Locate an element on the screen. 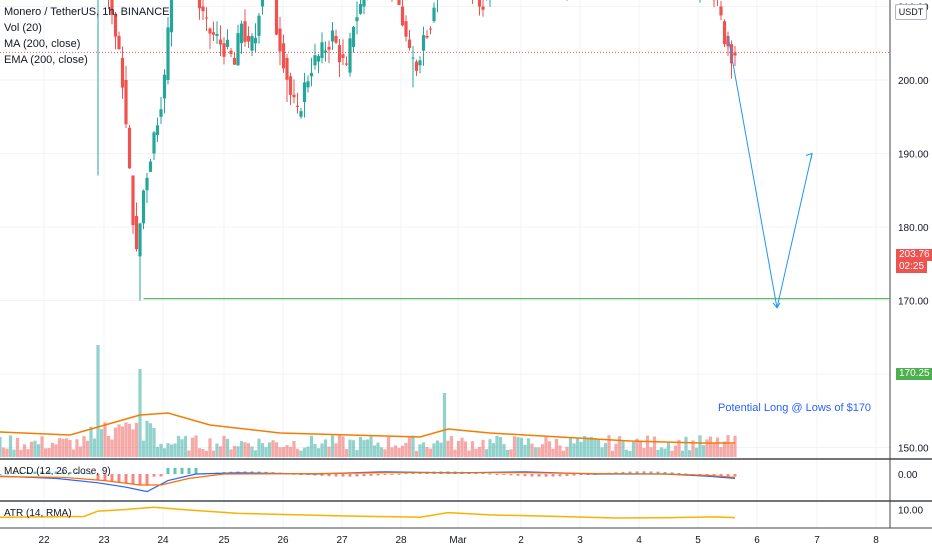 The height and width of the screenshot is (550, 932). time-tick-label: 5 is located at coordinates (698, 540).